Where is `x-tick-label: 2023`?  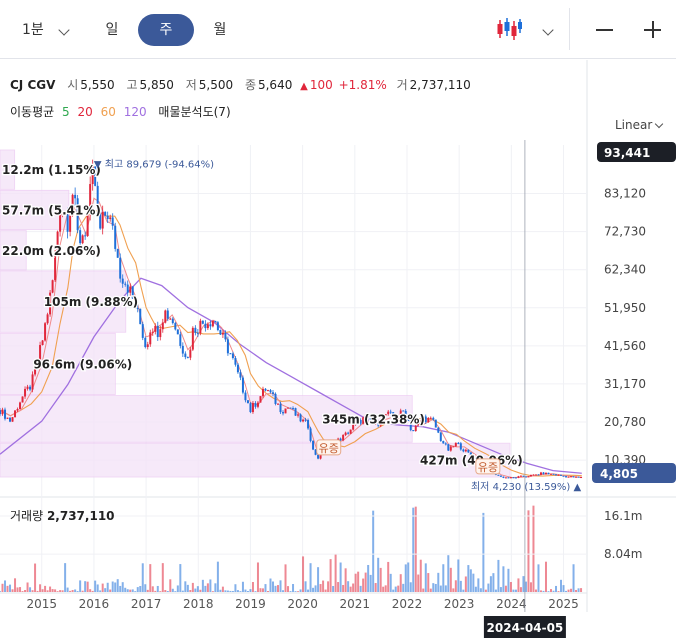 x-tick-label: 2023 is located at coordinates (459, 604).